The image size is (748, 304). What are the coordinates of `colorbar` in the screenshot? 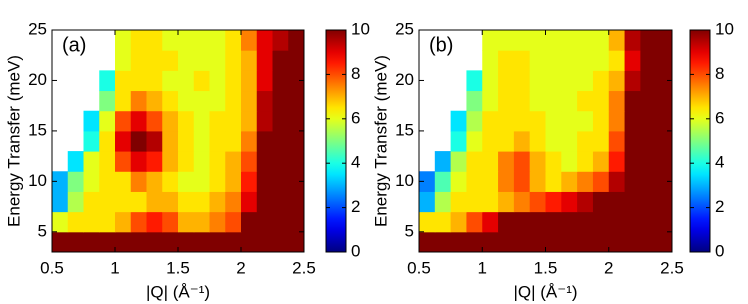 It's located at (700, 141).